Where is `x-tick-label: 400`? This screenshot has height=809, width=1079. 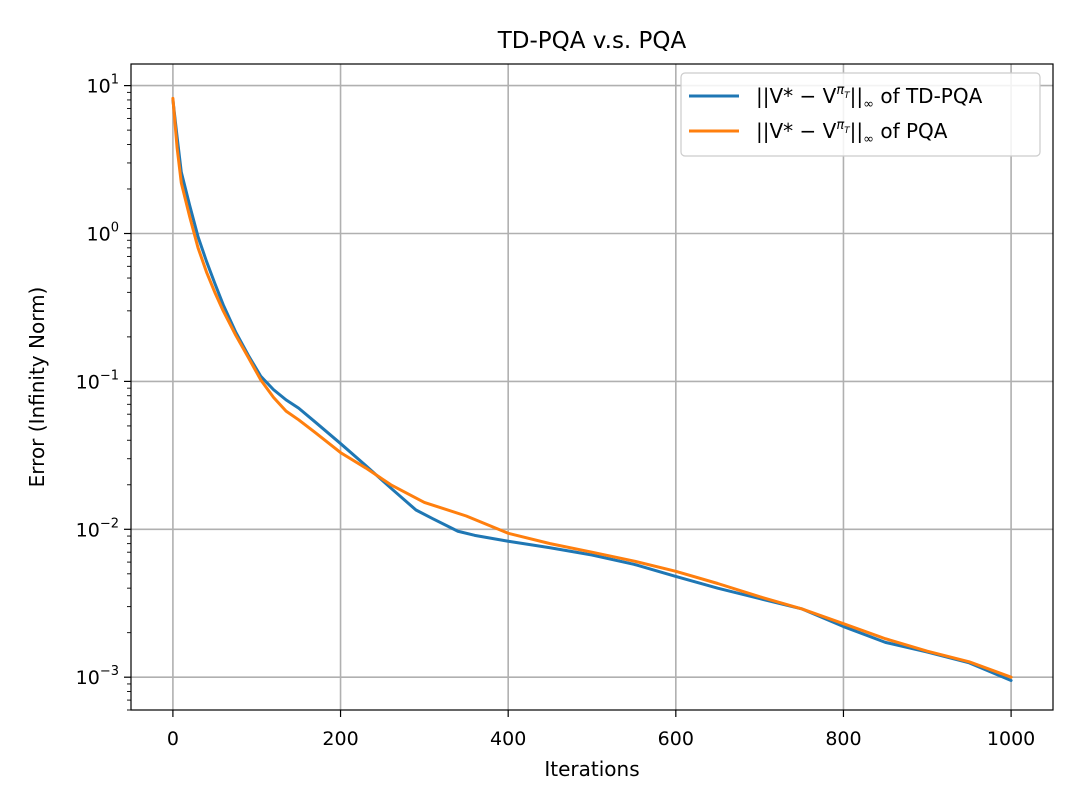 x-tick-label: 400 is located at coordinates (508, 739).